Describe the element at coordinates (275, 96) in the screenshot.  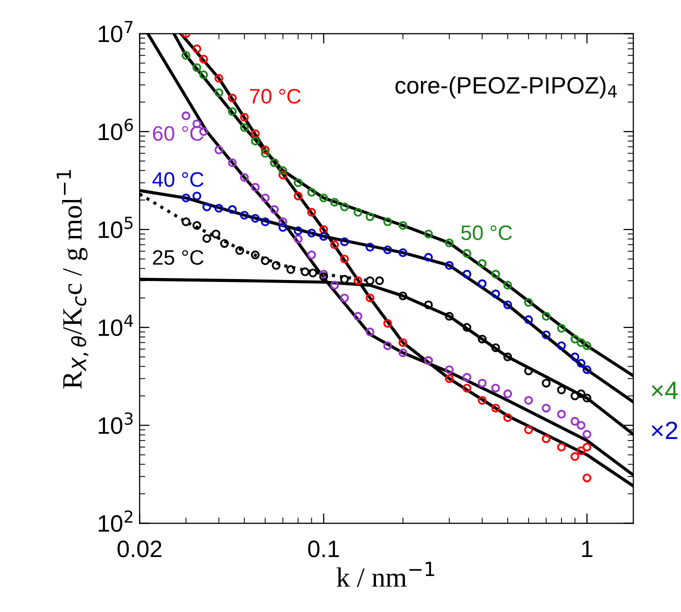
I see `series-label: 70 °C` at that location.